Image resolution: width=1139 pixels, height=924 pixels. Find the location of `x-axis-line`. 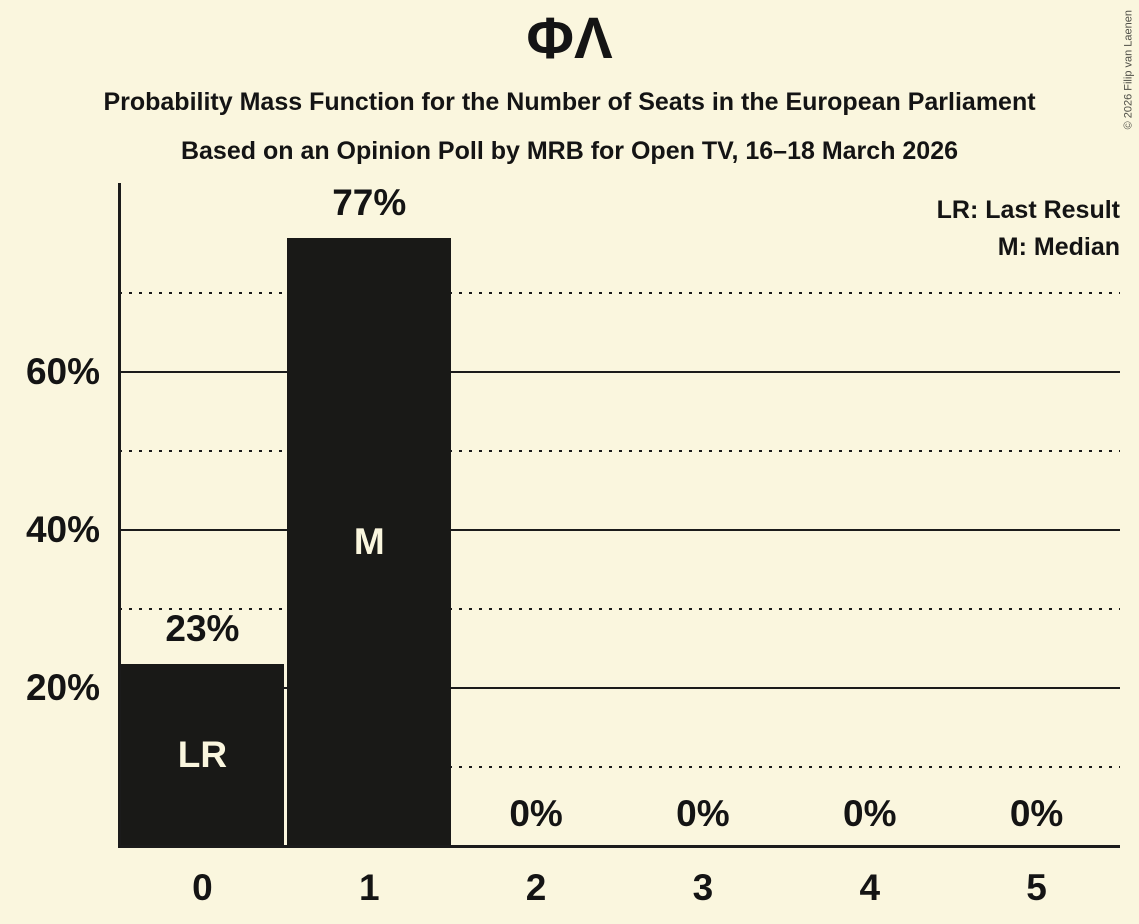

x-axis-line is located at coordinates (619, 846).